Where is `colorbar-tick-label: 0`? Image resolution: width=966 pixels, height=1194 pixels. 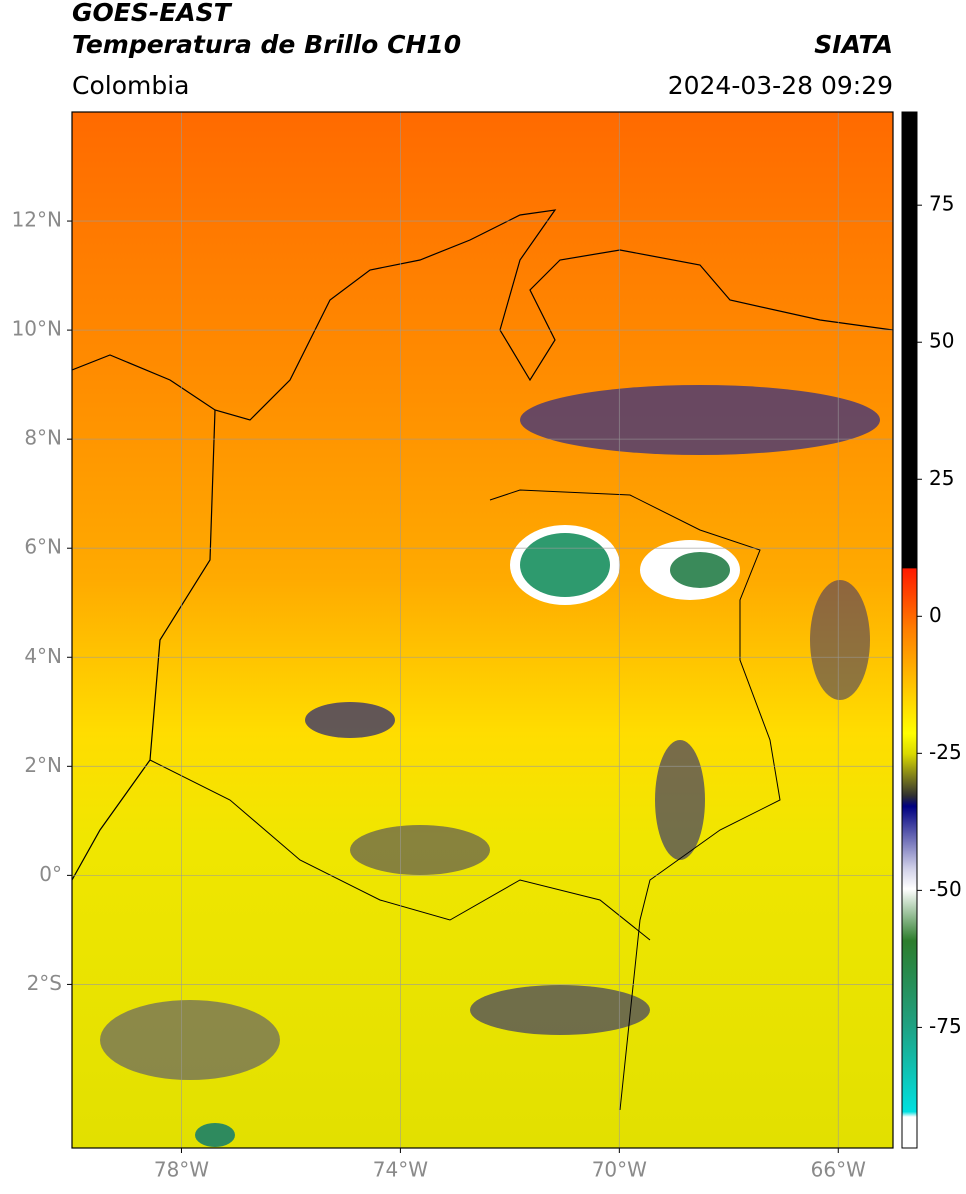
colorbar-tick-label: 0 is located at coordinates (935, 615).